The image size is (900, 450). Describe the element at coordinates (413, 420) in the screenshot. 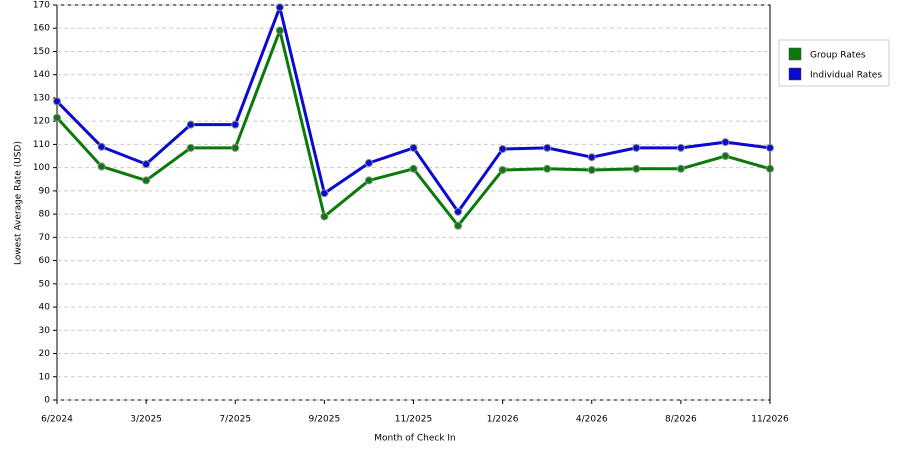

I see `x-tick-label: 11/2025` at that location.